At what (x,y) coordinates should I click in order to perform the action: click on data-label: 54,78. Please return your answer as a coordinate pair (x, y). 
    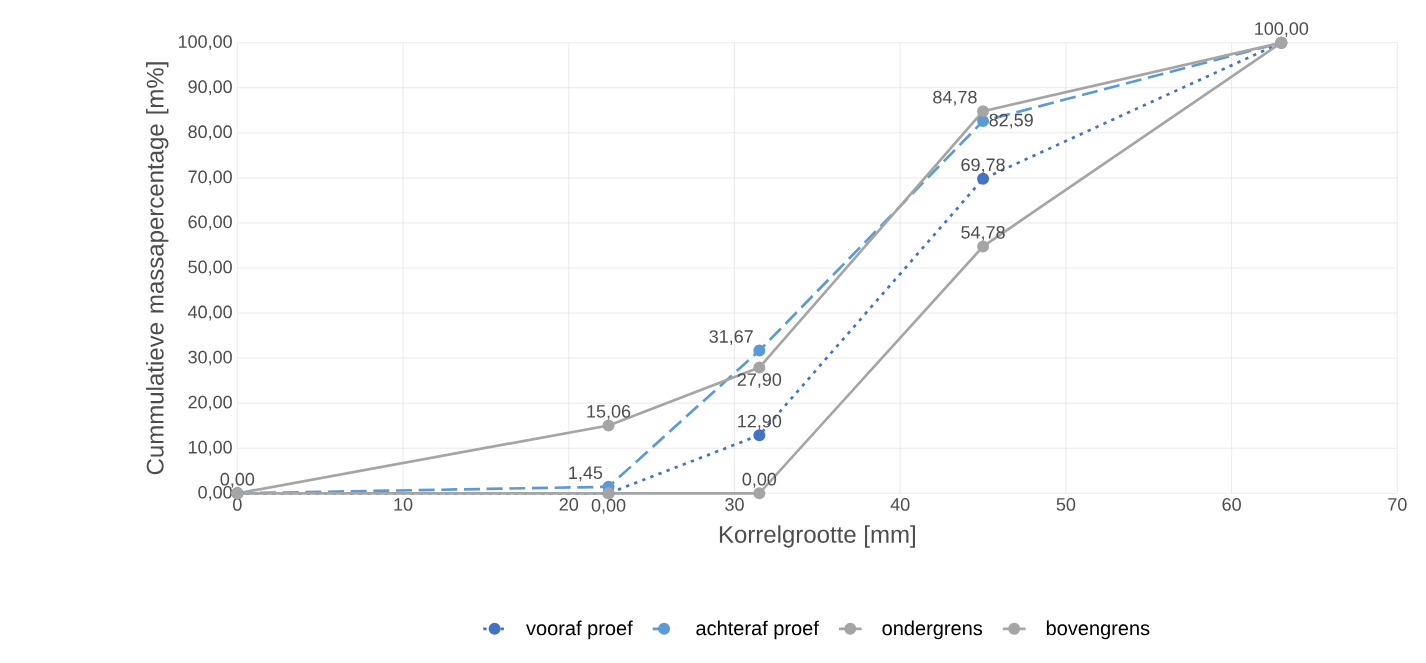
    Looking at the image, I should click on (983, 234).